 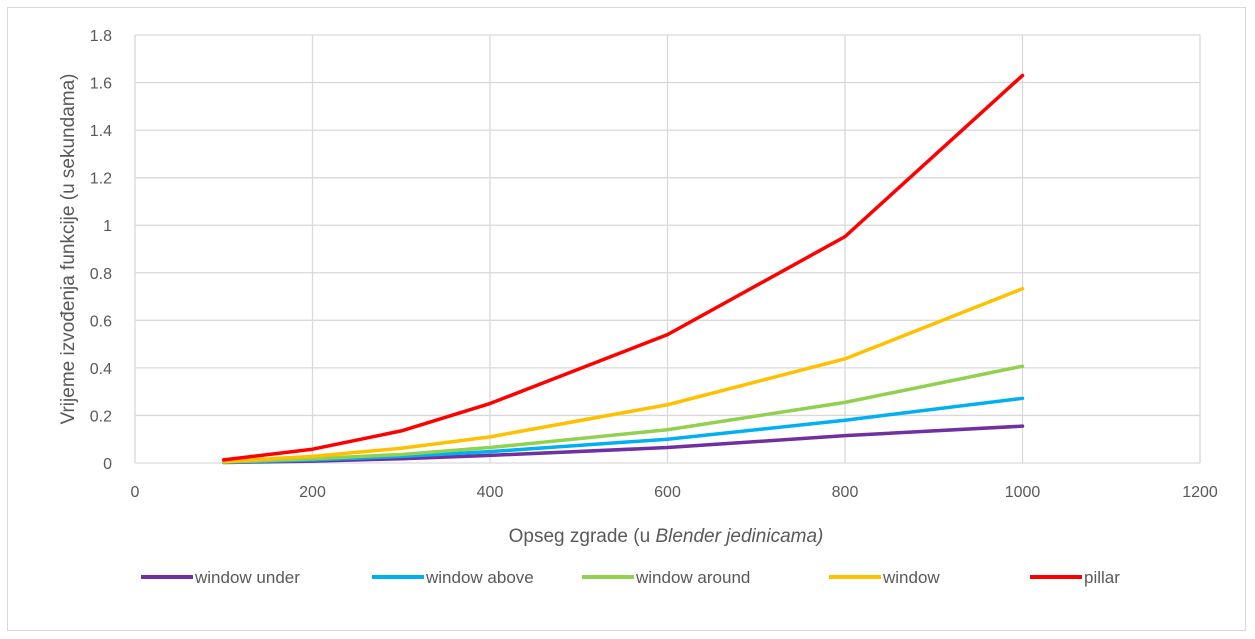 I want to click on y-tick-label: 0.4, so click(x=101, y=369).